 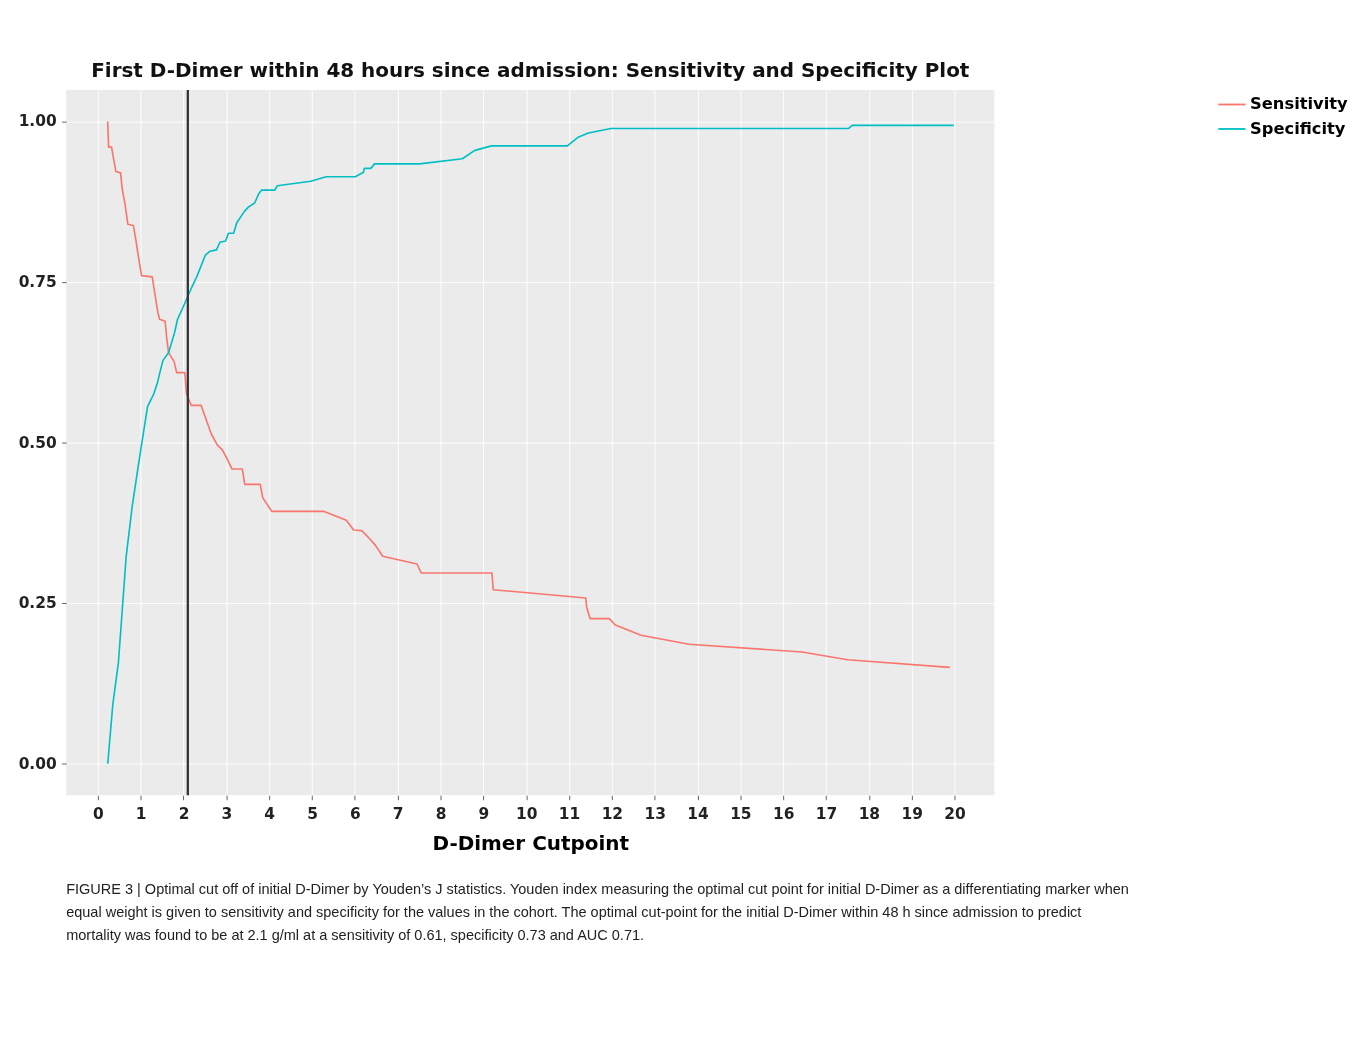 I want to click on x-tick-label: 3, so click(x=227, y=814).